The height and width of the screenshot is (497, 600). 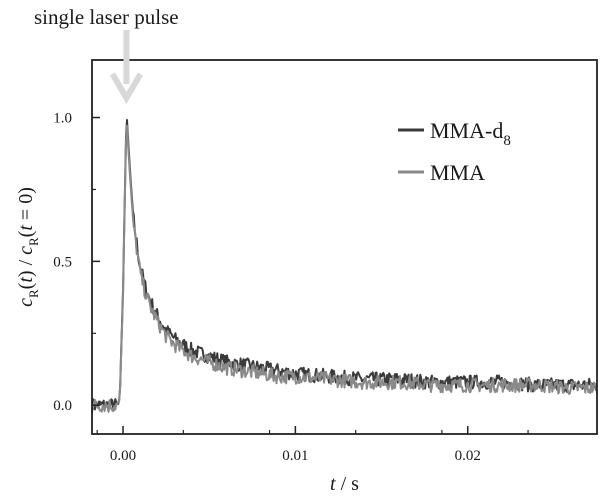 What do you see at coordinates (344, 484) in the screenshot?
I see `x-axis-label: t / s` at bounding box center [344, 484].